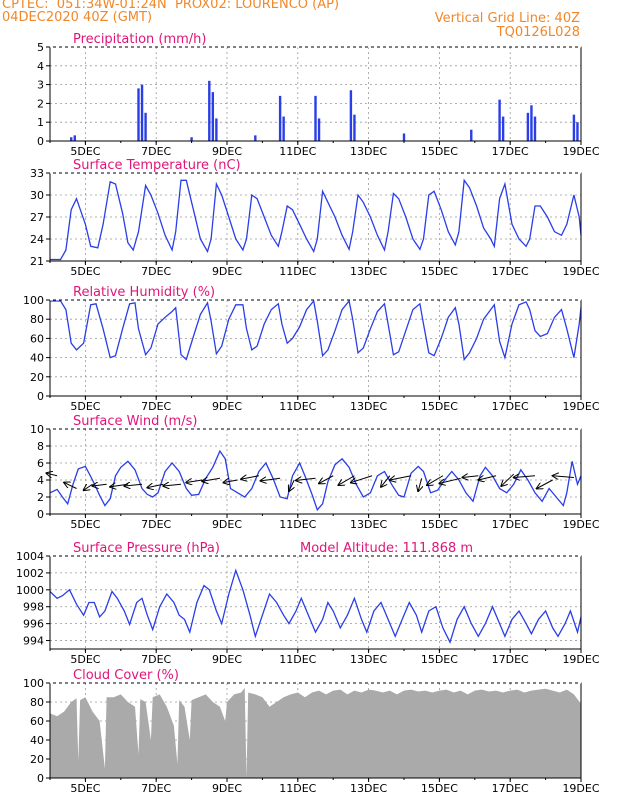 This screenshot has width=618, height=800. What do you see at coordinates (37, 429) in the screenshot?
I see `y-tick-label: 10` at bounding box center [37, 429].